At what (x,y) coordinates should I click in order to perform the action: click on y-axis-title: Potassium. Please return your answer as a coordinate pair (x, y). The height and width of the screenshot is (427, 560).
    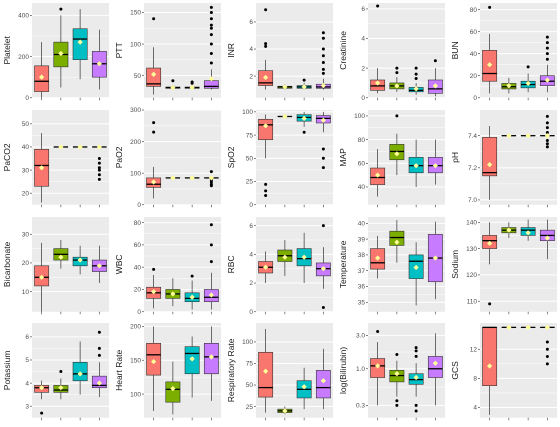
    Looking at the image, I should click on (7, 371).